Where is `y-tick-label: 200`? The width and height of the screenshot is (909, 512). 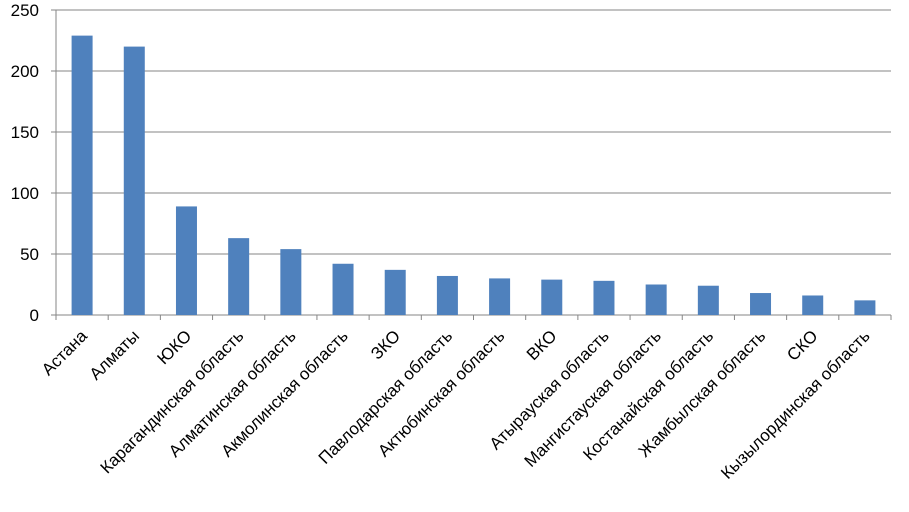
y-tick-label: 200 is located at coordinates (25, 71).